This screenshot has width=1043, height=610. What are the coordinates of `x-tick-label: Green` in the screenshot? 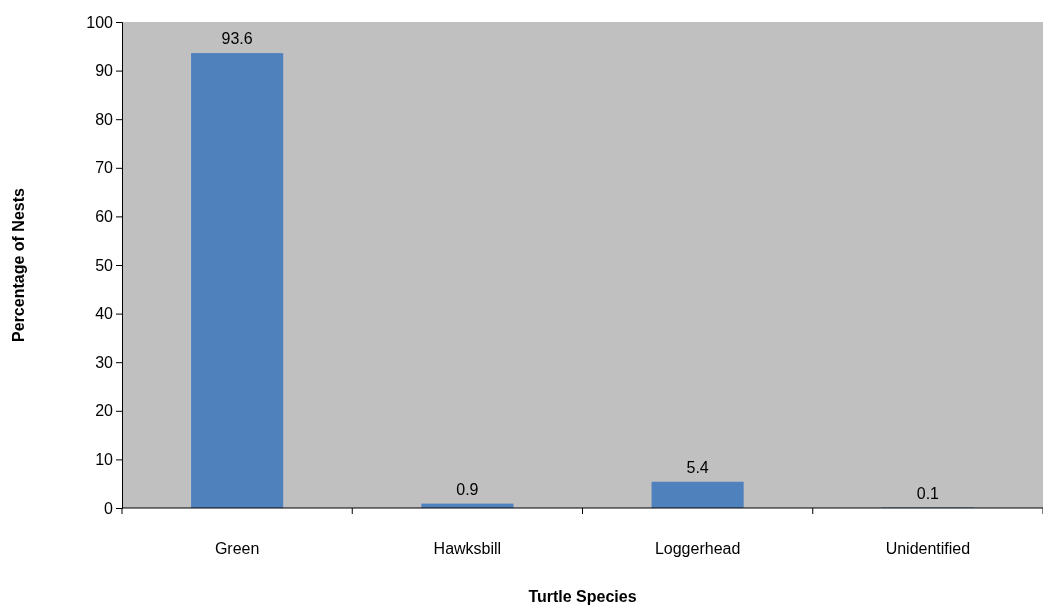 It's located at (237, 548).